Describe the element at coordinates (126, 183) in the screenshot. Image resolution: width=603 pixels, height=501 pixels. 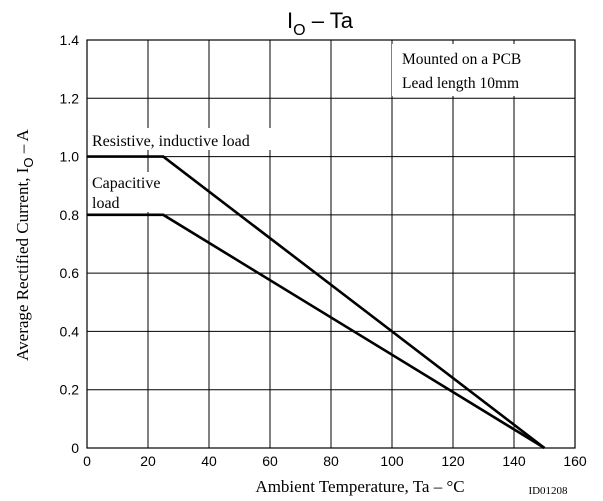
I see `capacitive-label-line1: Capacitive` at that location.